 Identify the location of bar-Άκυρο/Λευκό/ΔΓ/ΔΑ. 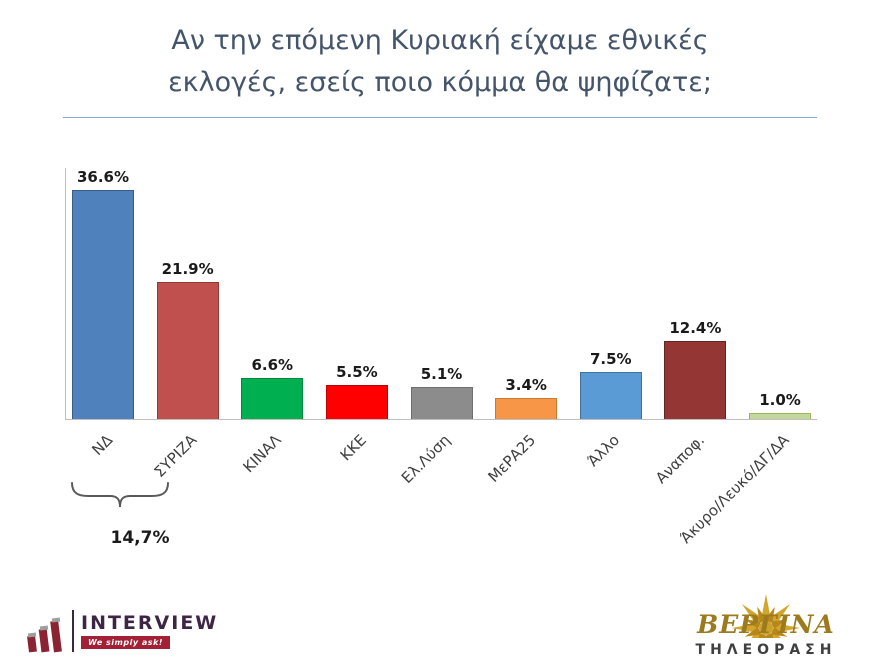
(780, 415).